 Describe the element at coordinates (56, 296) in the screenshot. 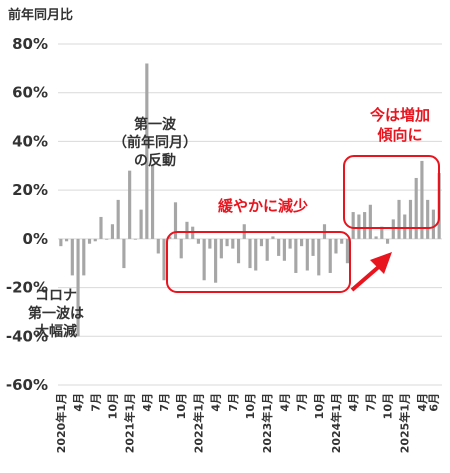

I see `annotation-covid-line1: コロナ` at that location.